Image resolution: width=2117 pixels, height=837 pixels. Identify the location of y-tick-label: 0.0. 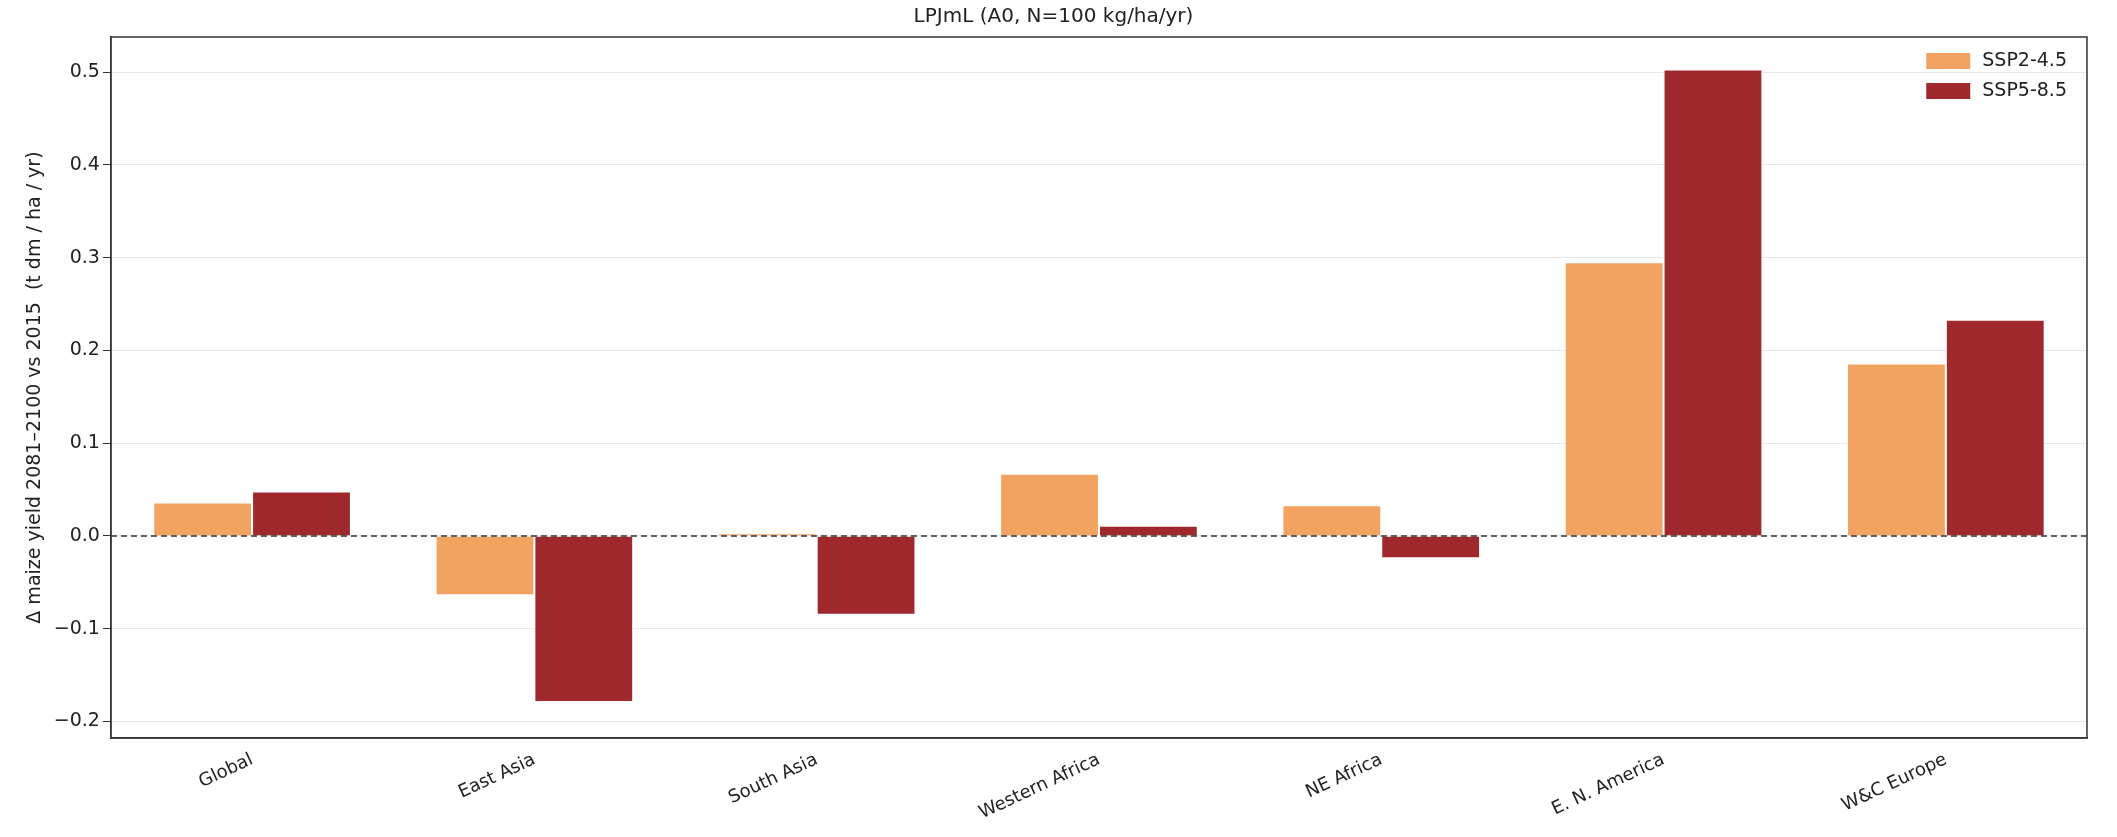
(84, 533).